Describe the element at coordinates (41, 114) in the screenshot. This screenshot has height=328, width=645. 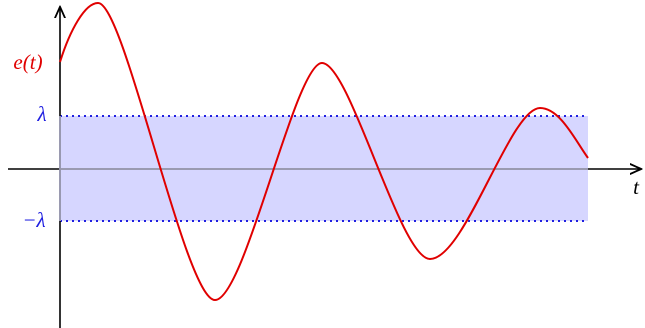
I see `upper-label: λ` at that location.